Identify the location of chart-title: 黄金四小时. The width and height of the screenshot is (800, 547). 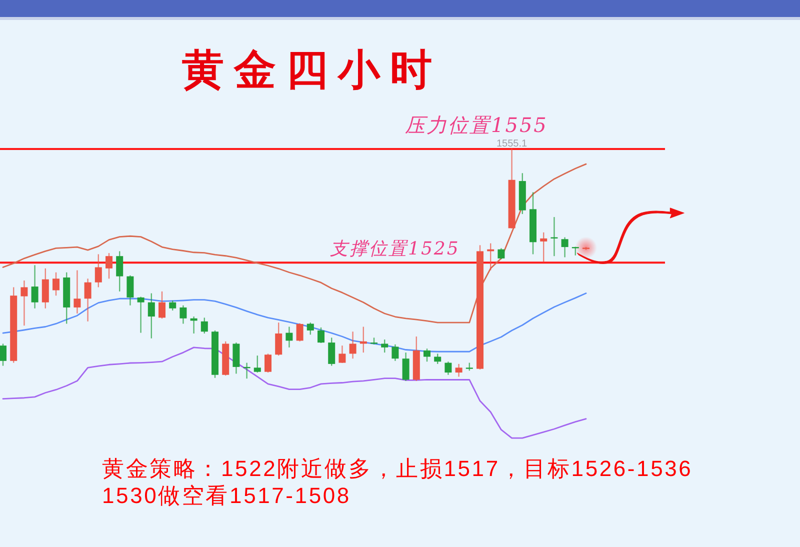
(312, 69).